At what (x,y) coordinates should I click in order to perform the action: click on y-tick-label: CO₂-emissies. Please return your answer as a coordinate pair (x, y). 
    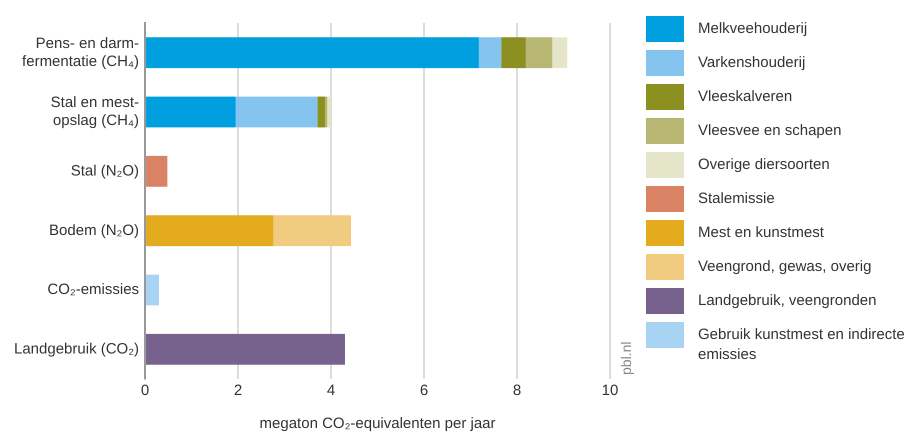
    Looking at the image, I should click on (93, 289).